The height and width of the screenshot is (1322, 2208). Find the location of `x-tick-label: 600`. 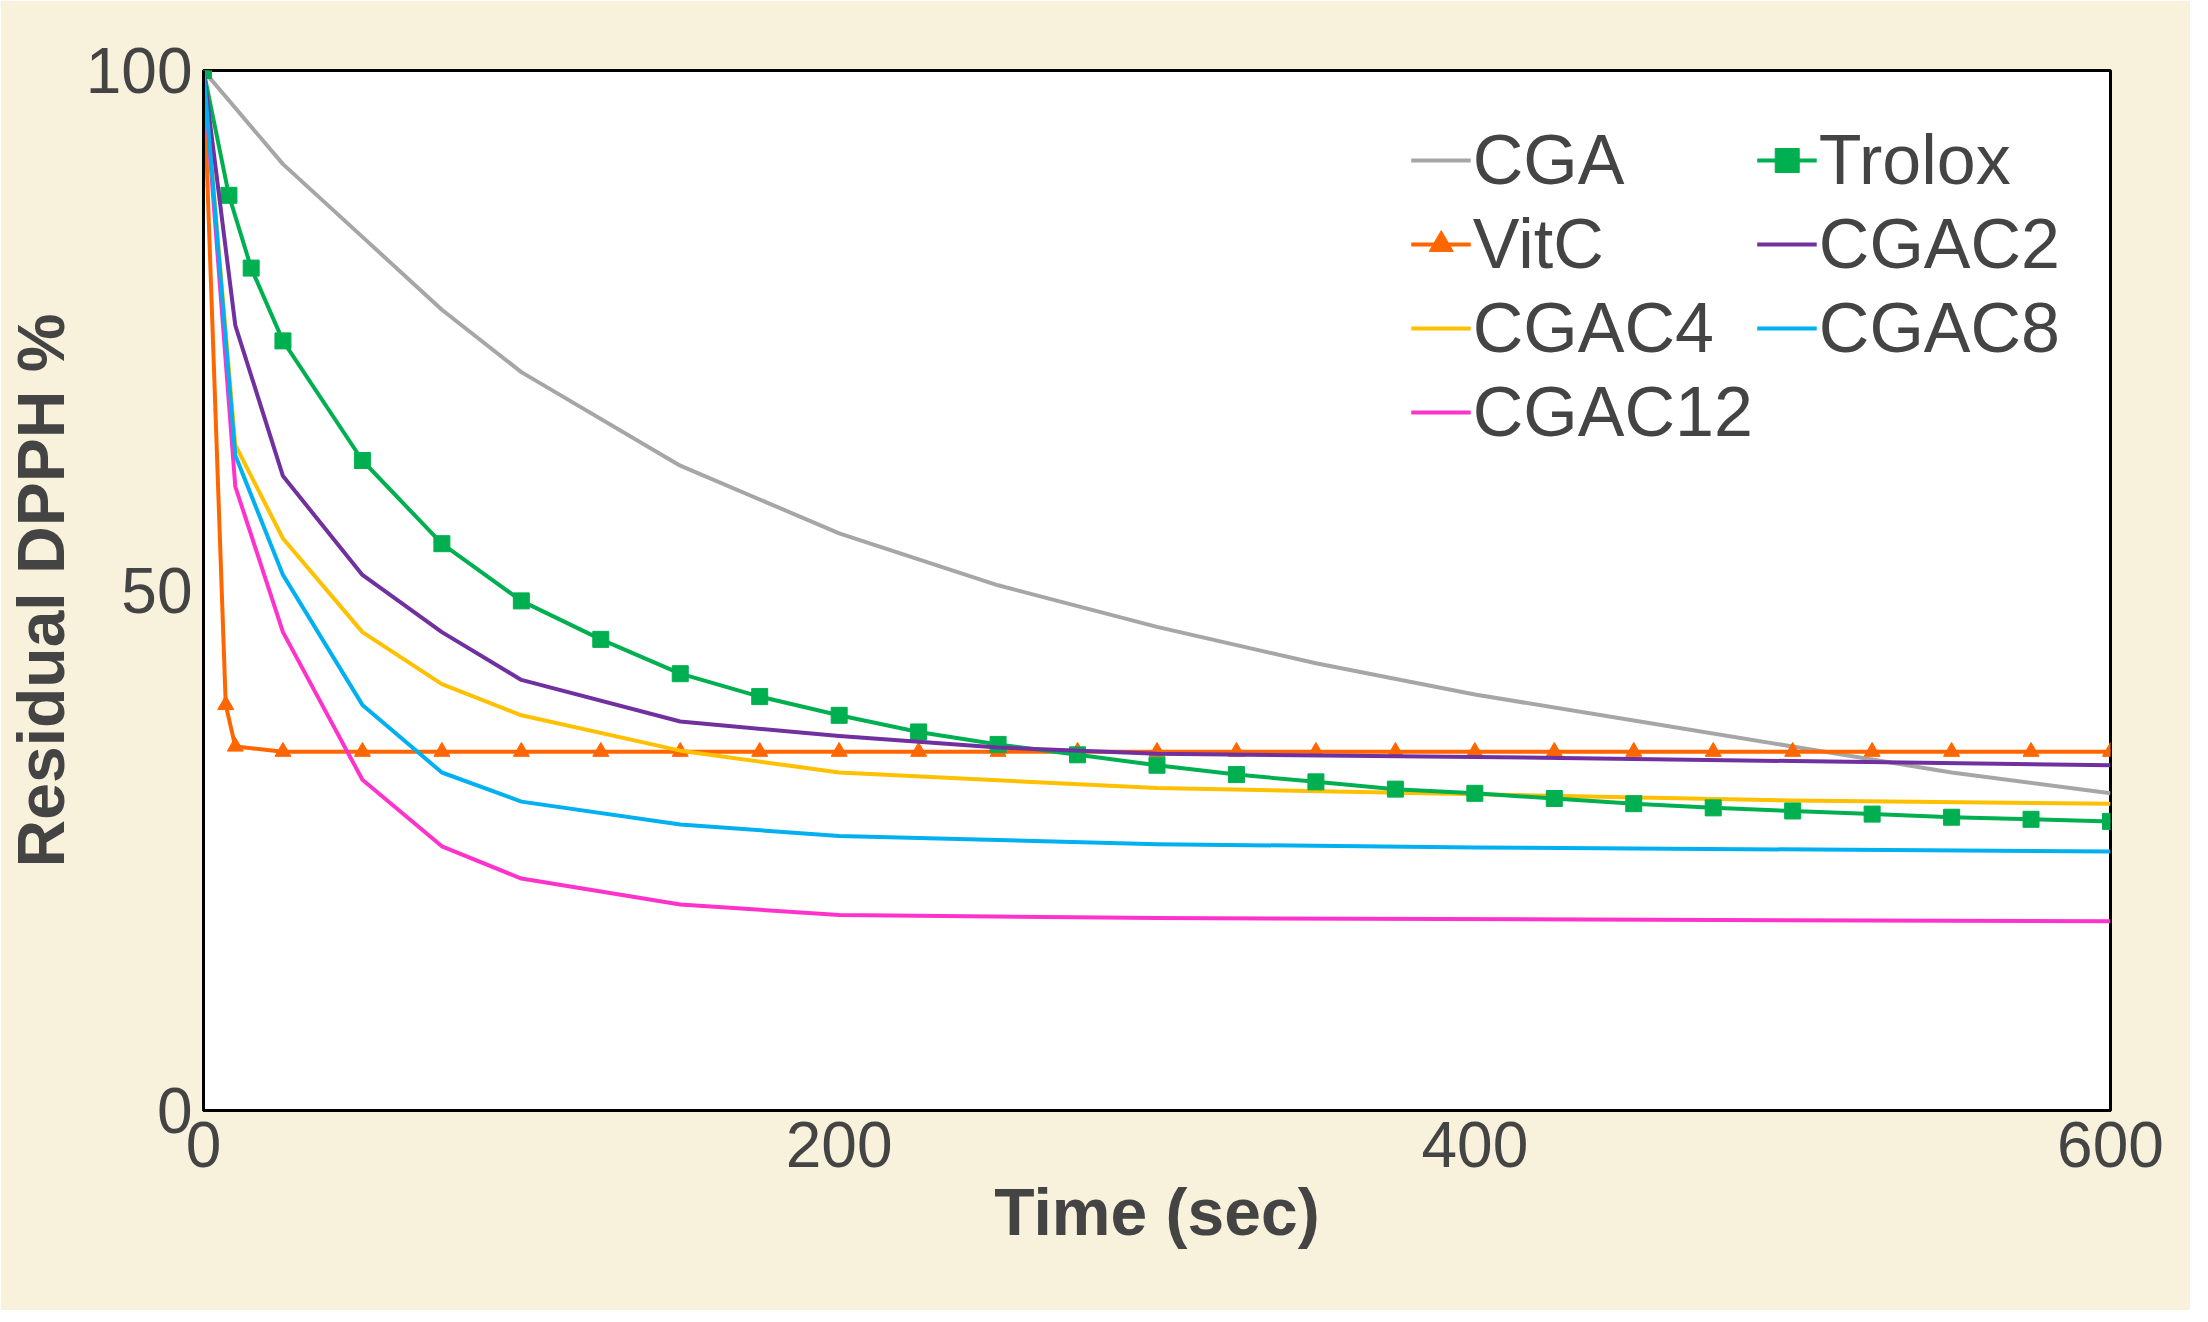

x-tick-label: 600 is located at coordinates (2110, 1144).